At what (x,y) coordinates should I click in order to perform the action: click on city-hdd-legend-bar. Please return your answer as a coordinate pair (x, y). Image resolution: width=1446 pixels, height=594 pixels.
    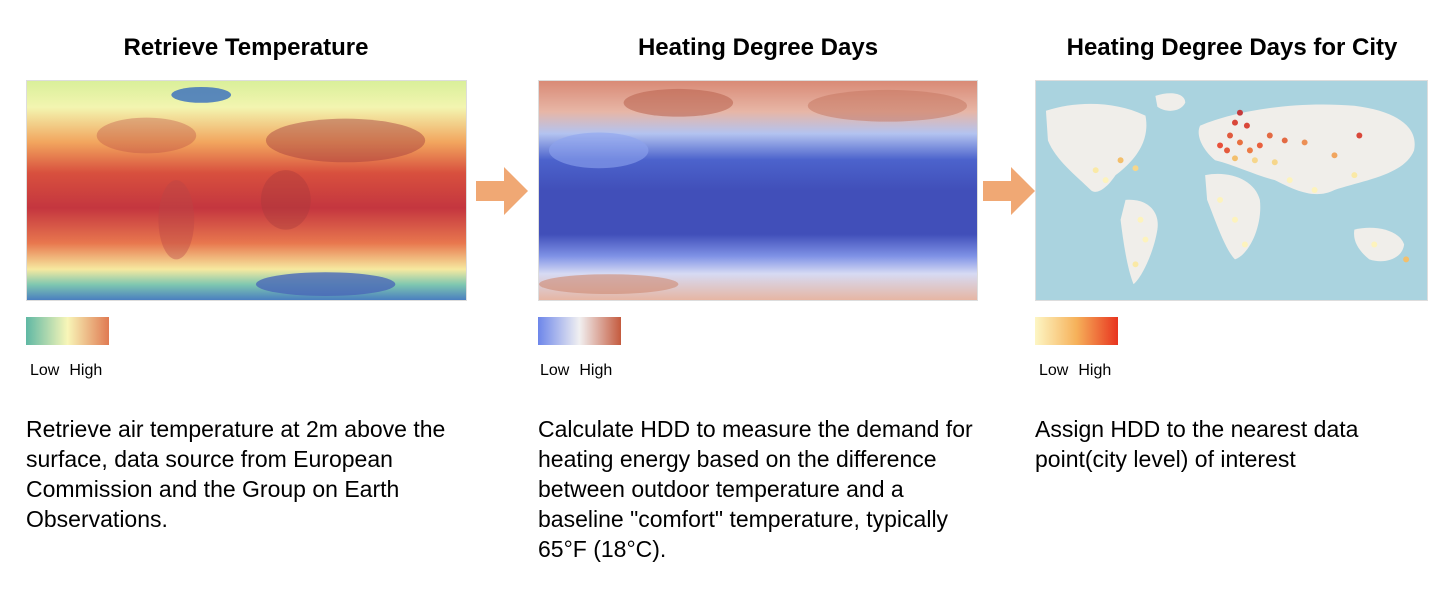
    Looking at the image, I should click on (1076, 331).